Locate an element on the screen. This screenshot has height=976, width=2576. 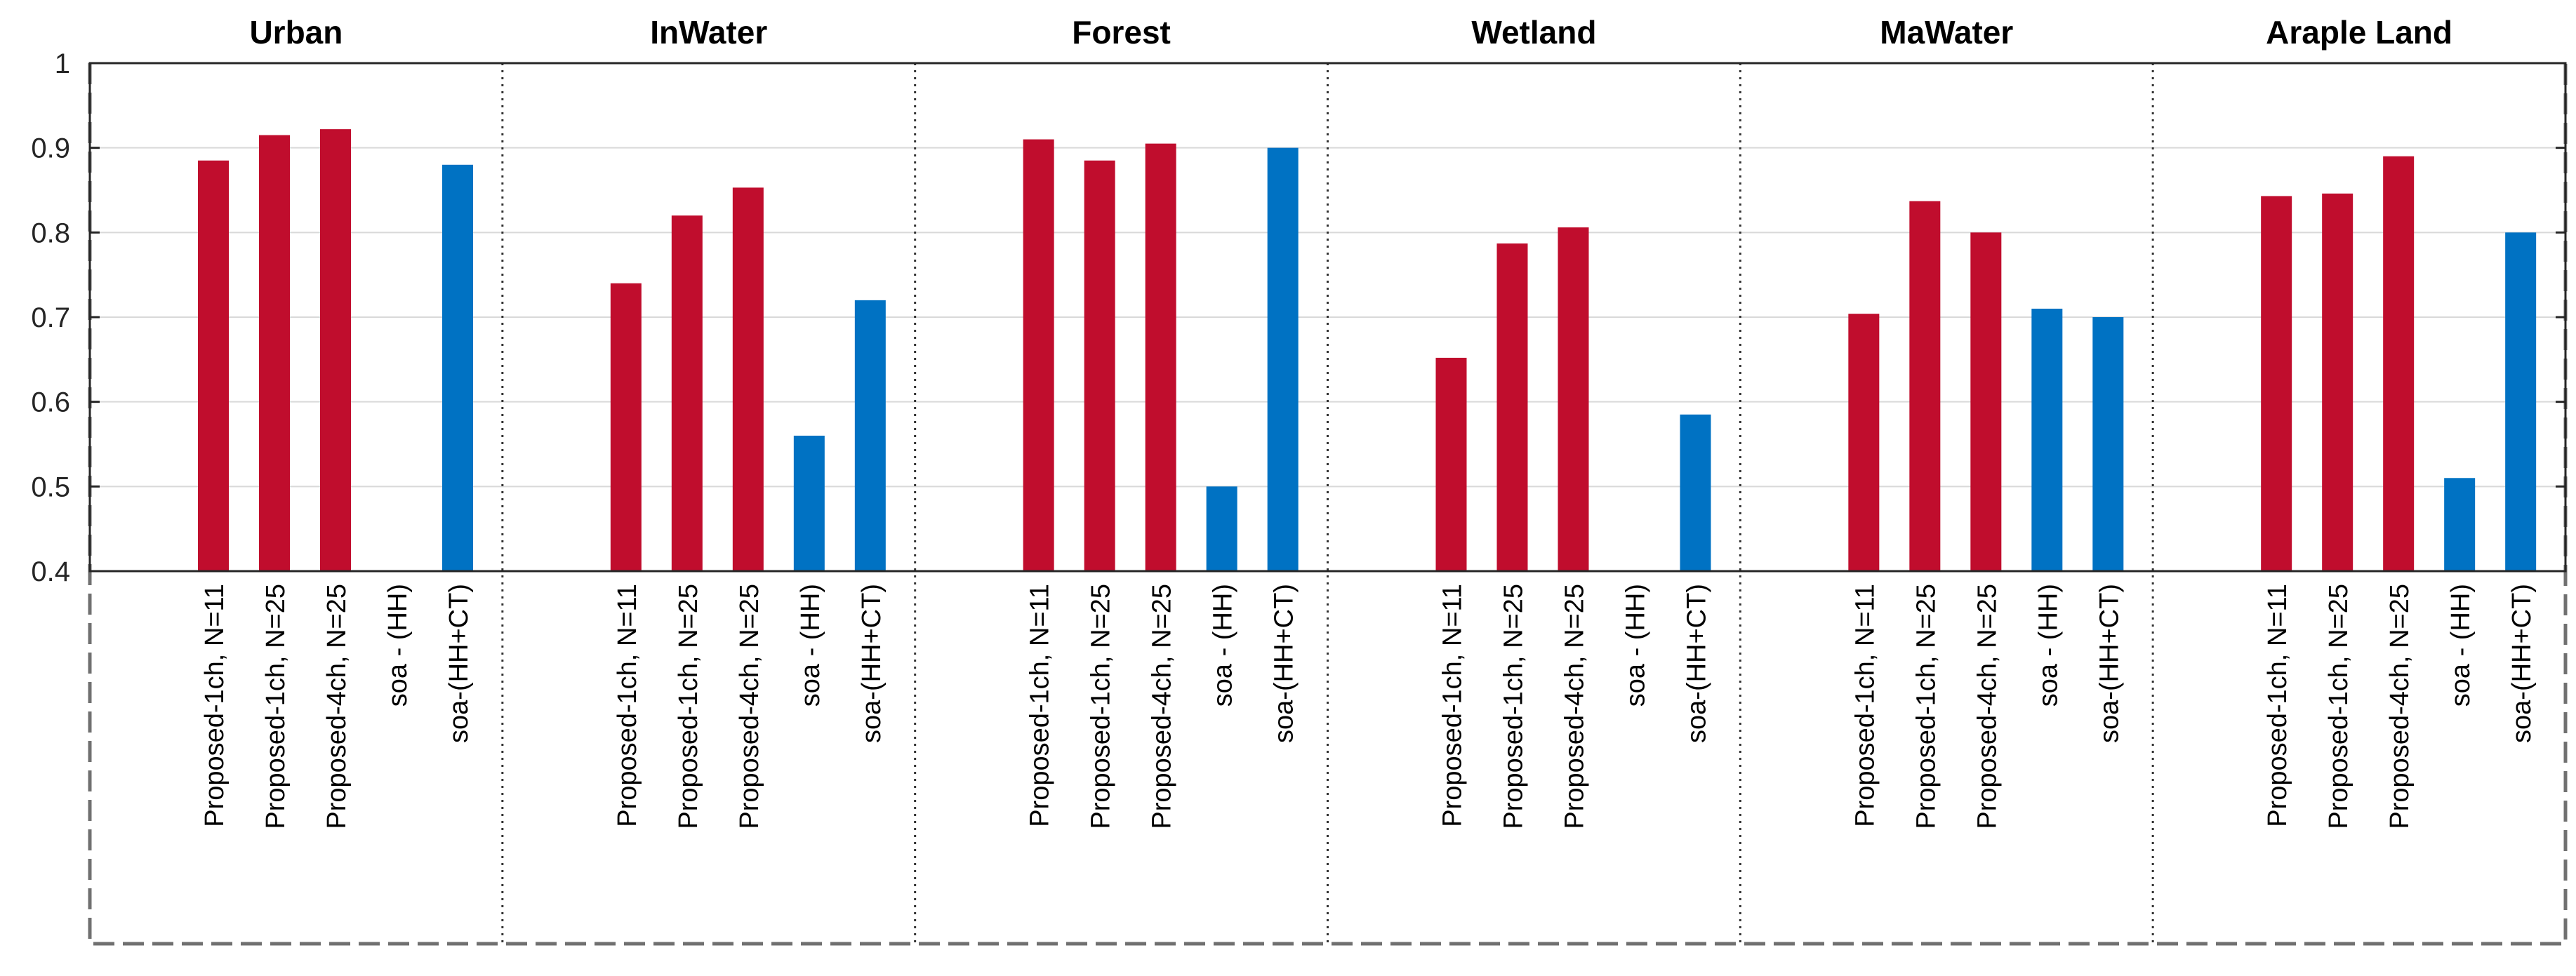
group-title: Forest is located at coordinates (1122, 32).